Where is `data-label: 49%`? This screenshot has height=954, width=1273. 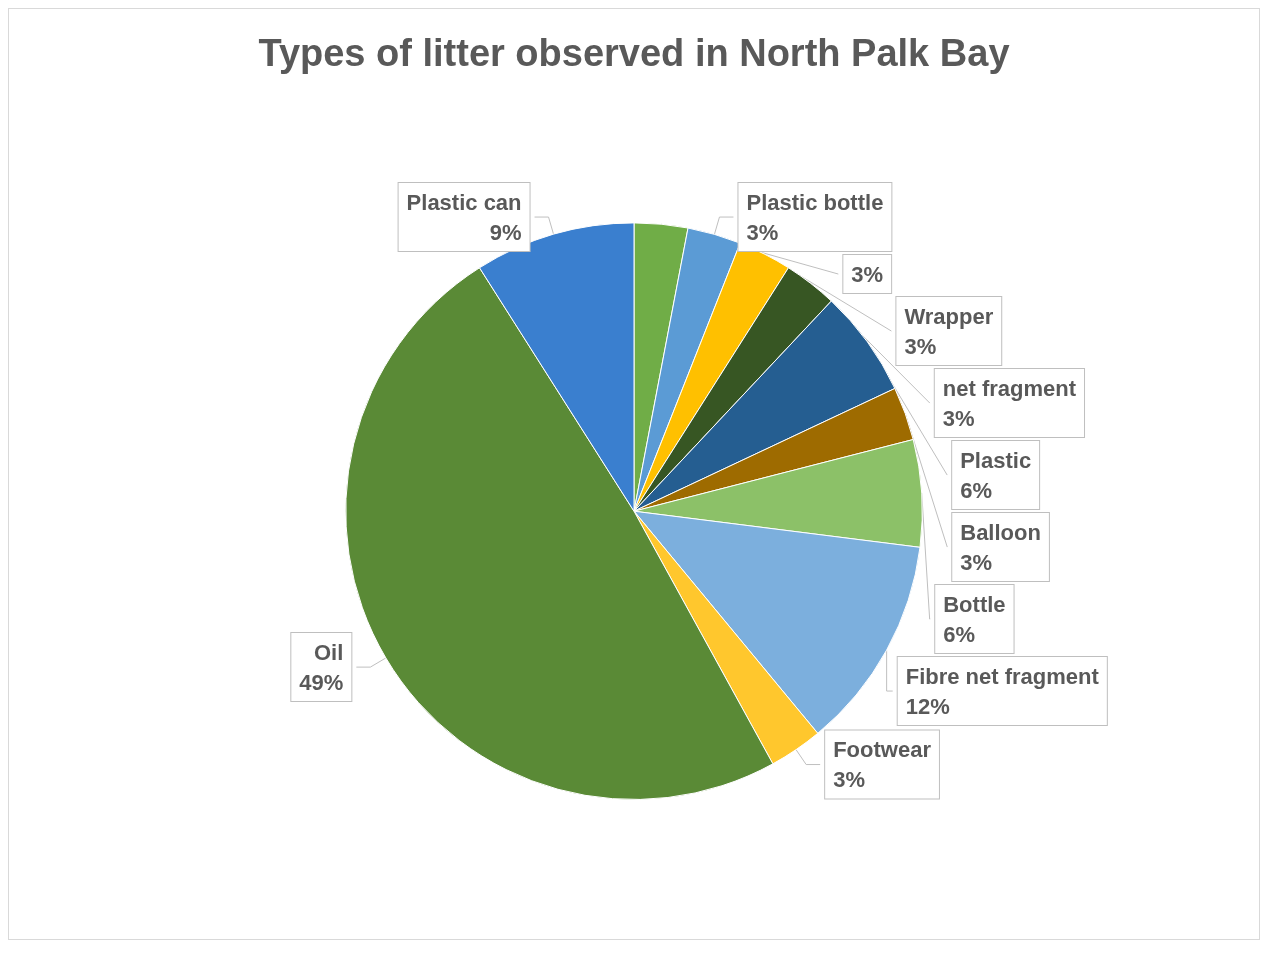
data-label: 49% is located at coordinates (321, 682).